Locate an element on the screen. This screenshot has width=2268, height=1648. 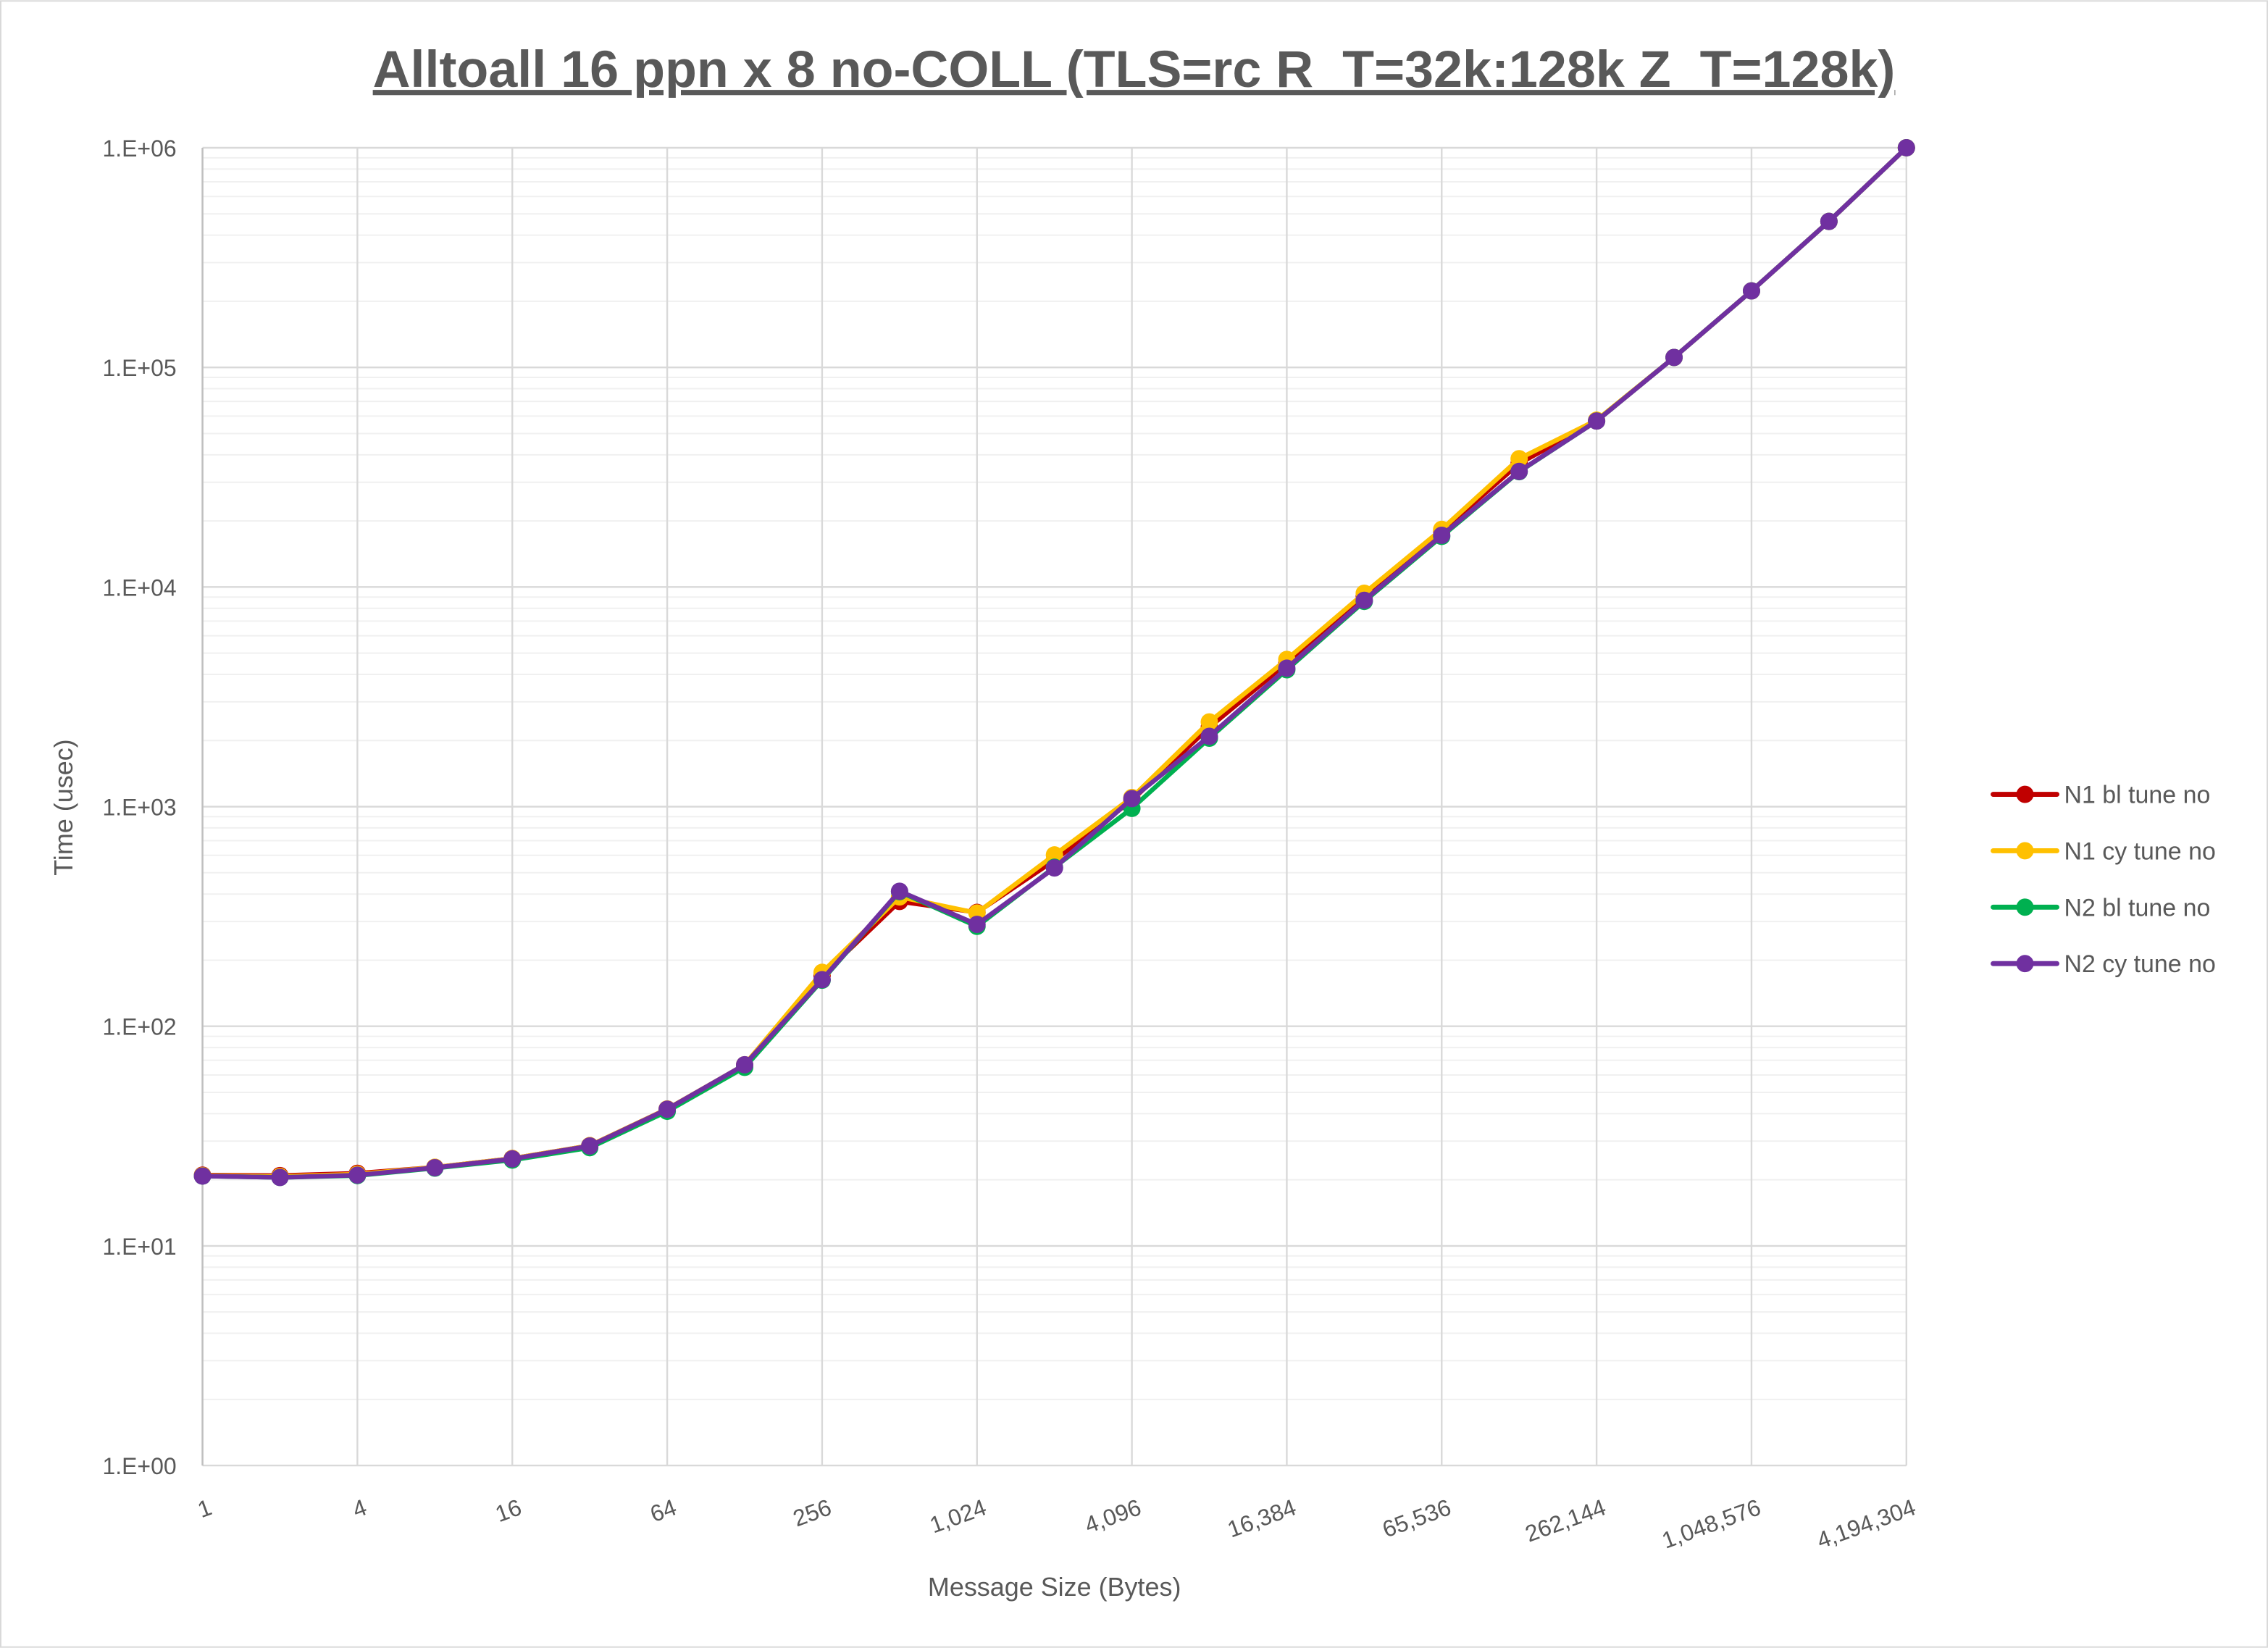
legend-item: N1 bl tune no is located at coordinates (2100, 795).